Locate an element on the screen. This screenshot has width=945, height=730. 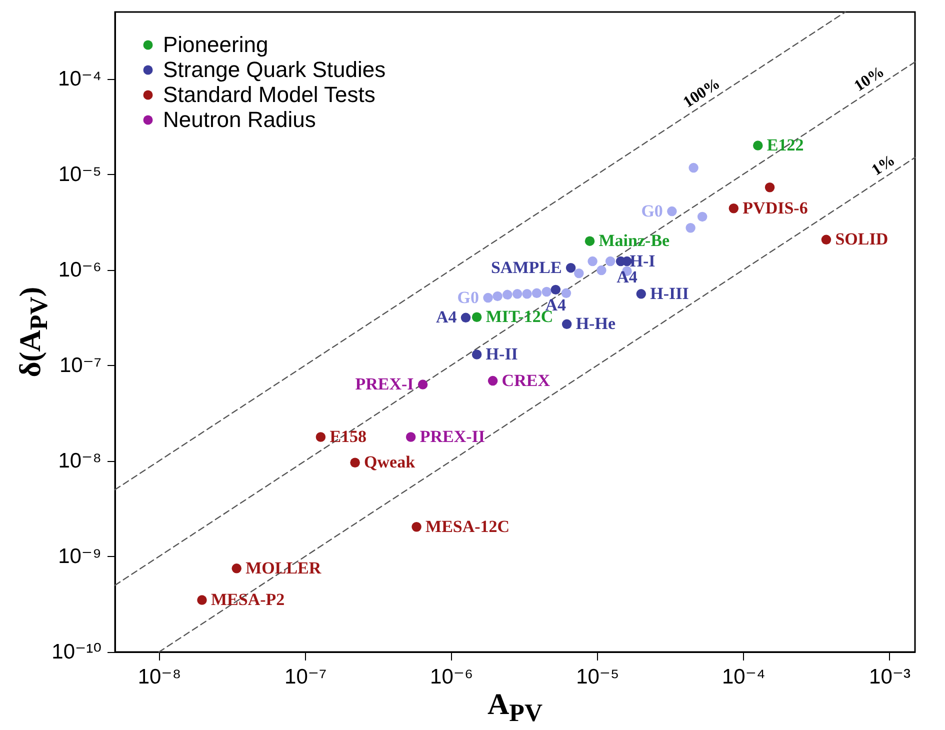
x-tick-label: 10⁻⁵ is located at coordinates (598, 677).